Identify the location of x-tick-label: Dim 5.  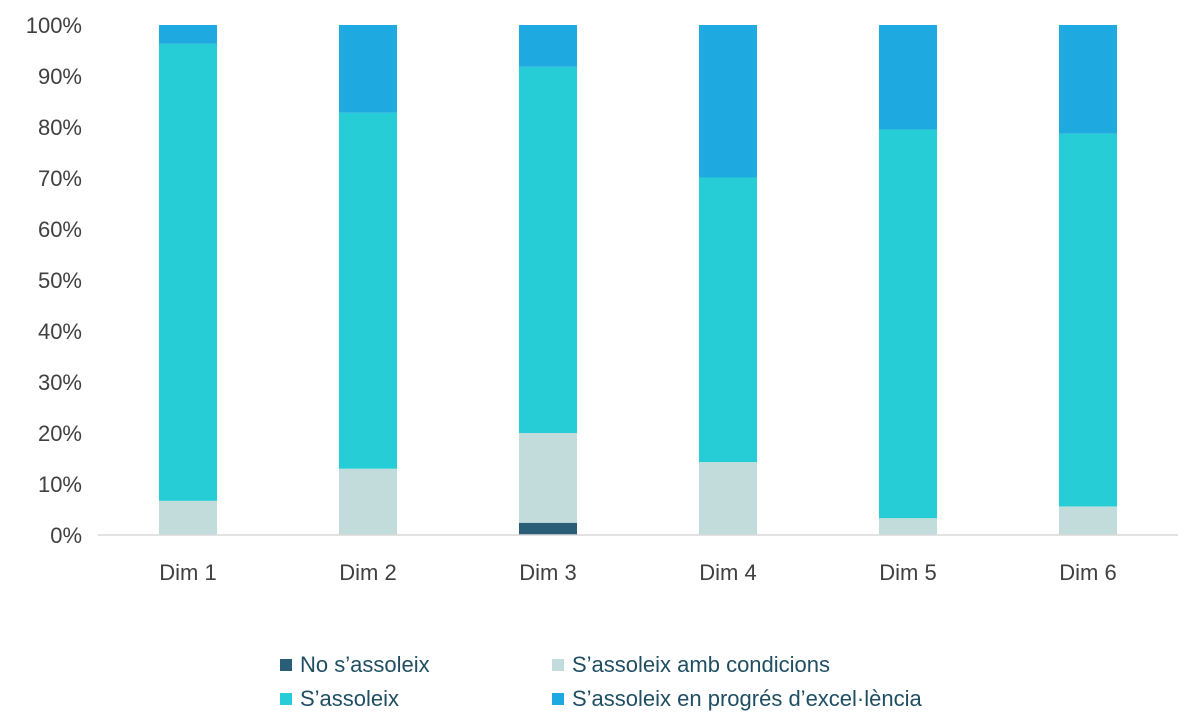
(907, 572).